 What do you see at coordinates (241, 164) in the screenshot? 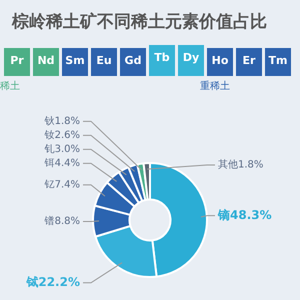
I see `slice-label: 其他1.8%` at bounding box center [241, 164].